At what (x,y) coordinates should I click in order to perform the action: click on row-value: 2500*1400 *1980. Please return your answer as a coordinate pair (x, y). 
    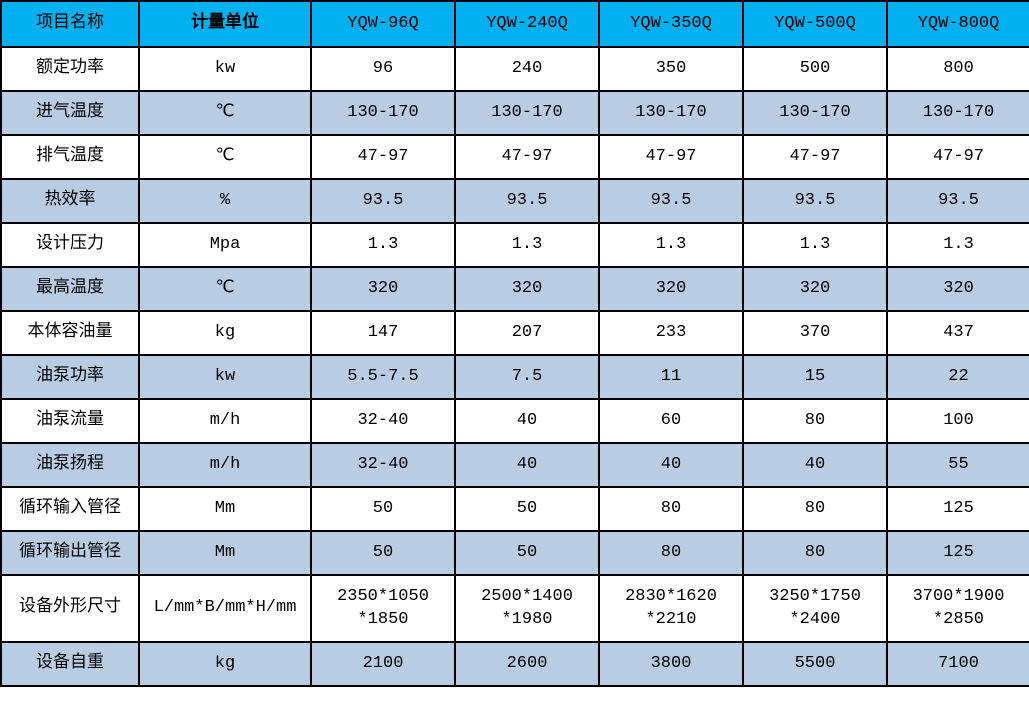
    Looking at the image, I should click on (527, 608).